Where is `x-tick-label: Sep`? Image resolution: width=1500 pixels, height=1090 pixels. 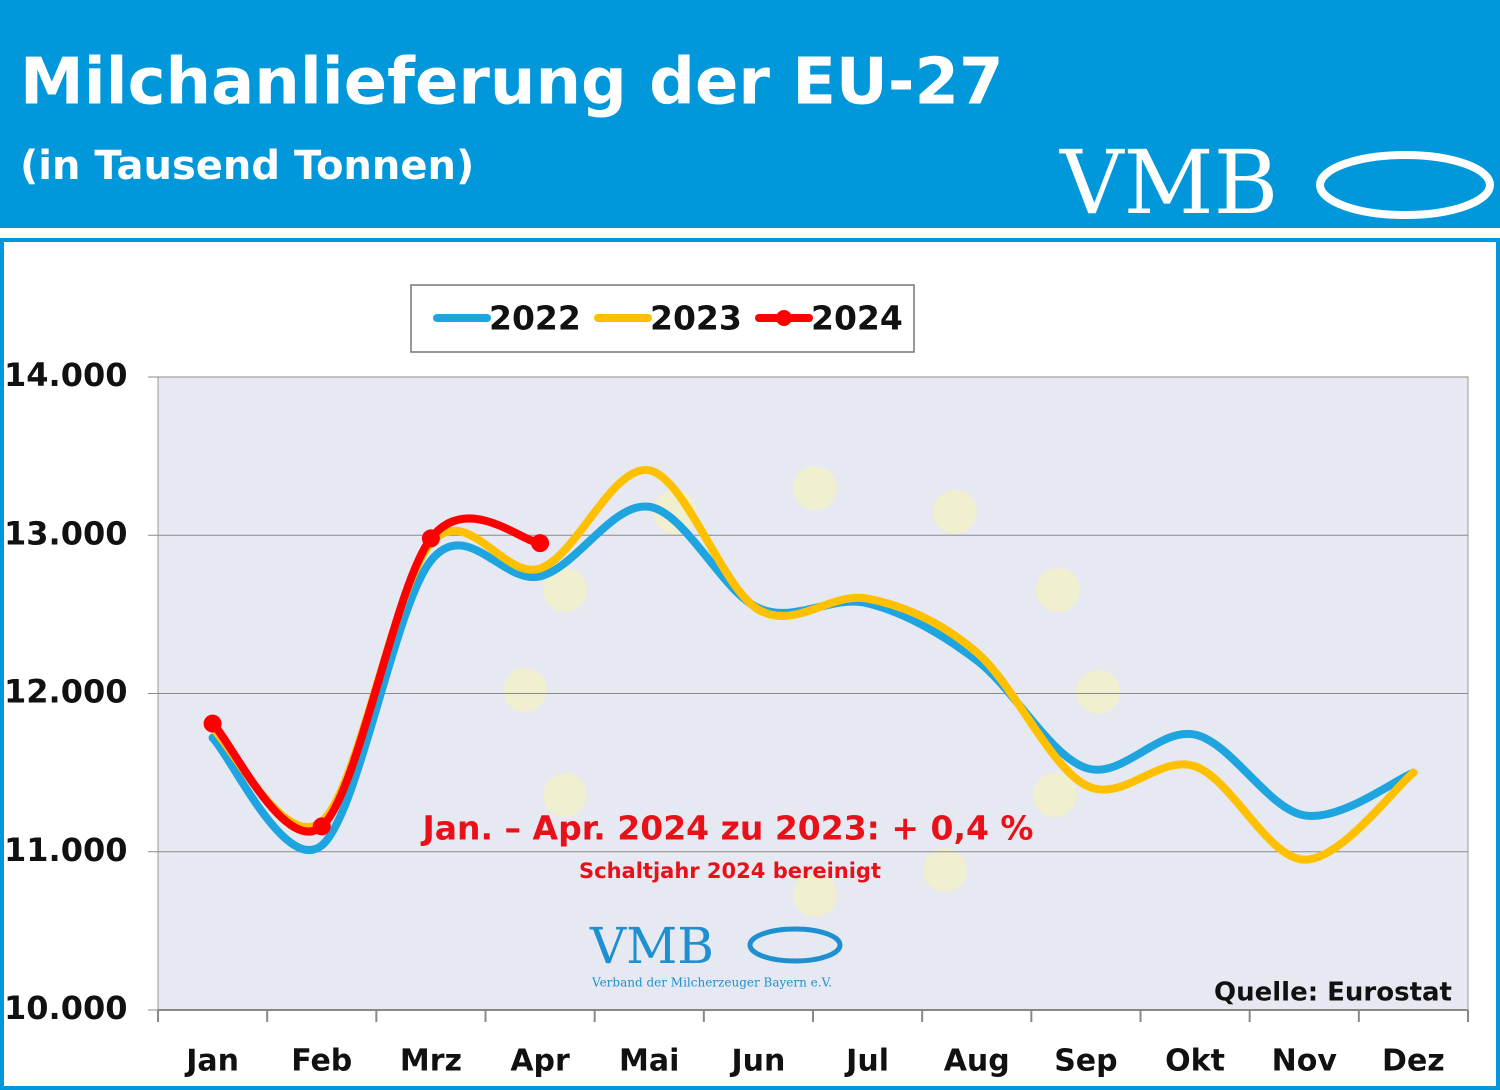 x-tick-label: Sep is located at coordinates (1085, 1061).